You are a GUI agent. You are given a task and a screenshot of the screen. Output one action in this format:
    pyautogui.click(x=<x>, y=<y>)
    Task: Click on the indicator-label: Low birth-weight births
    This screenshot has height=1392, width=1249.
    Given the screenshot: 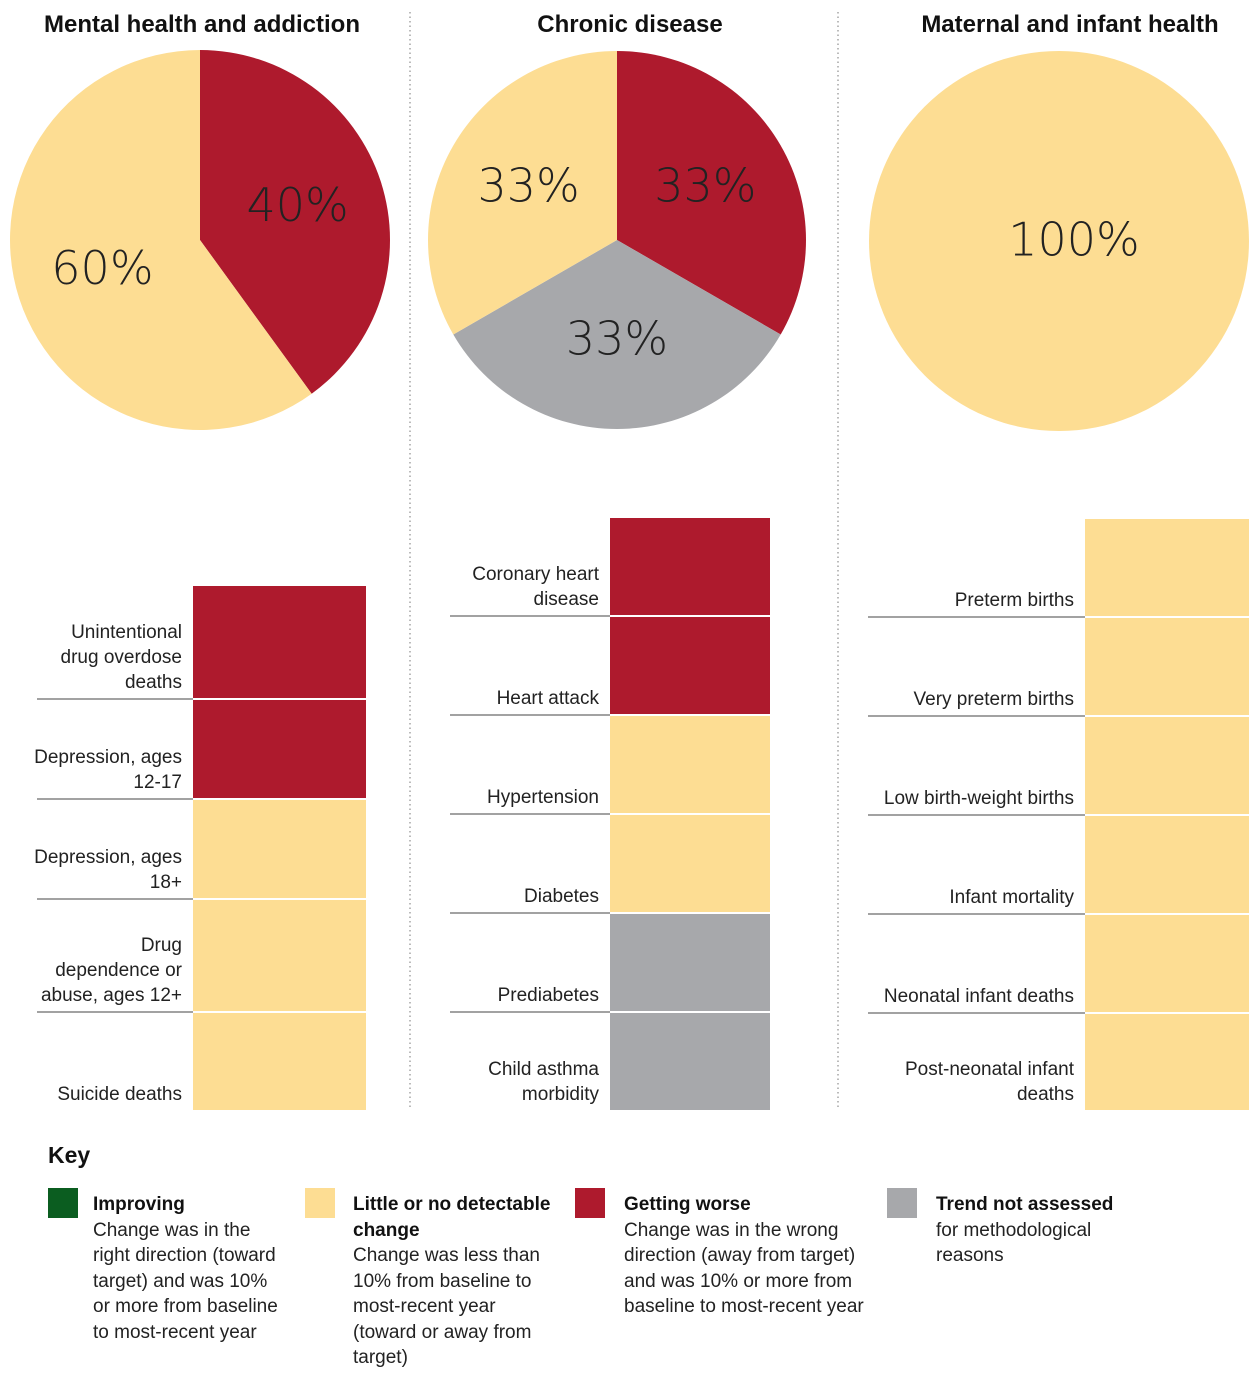 What is the action you would take?
    pyautogui.click(x=978, y=798)
    